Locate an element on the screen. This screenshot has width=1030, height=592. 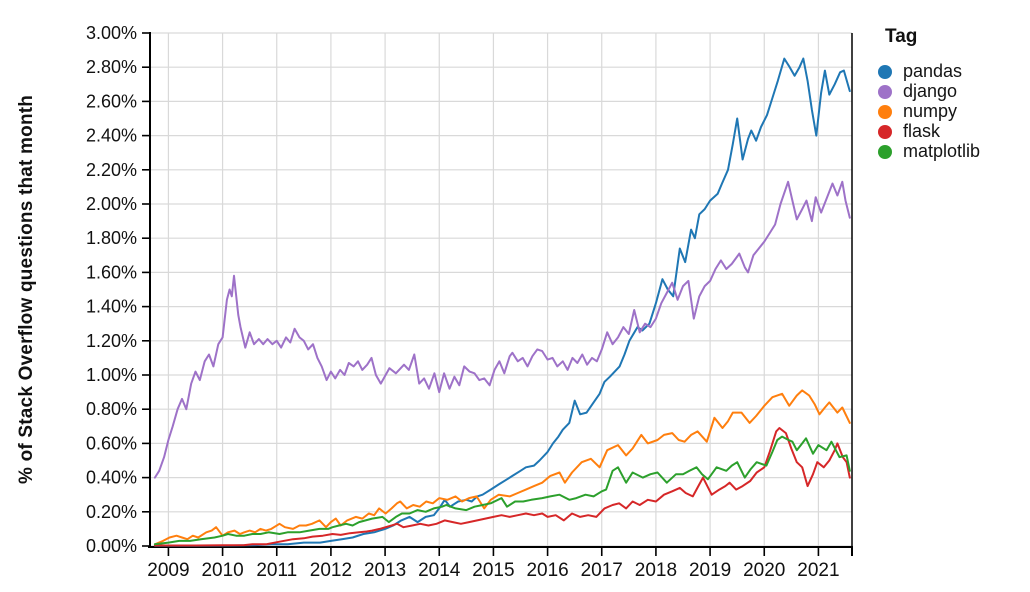
legend: Tag pandas django numpy flask matplotlib is located at coordinates (929, 94).